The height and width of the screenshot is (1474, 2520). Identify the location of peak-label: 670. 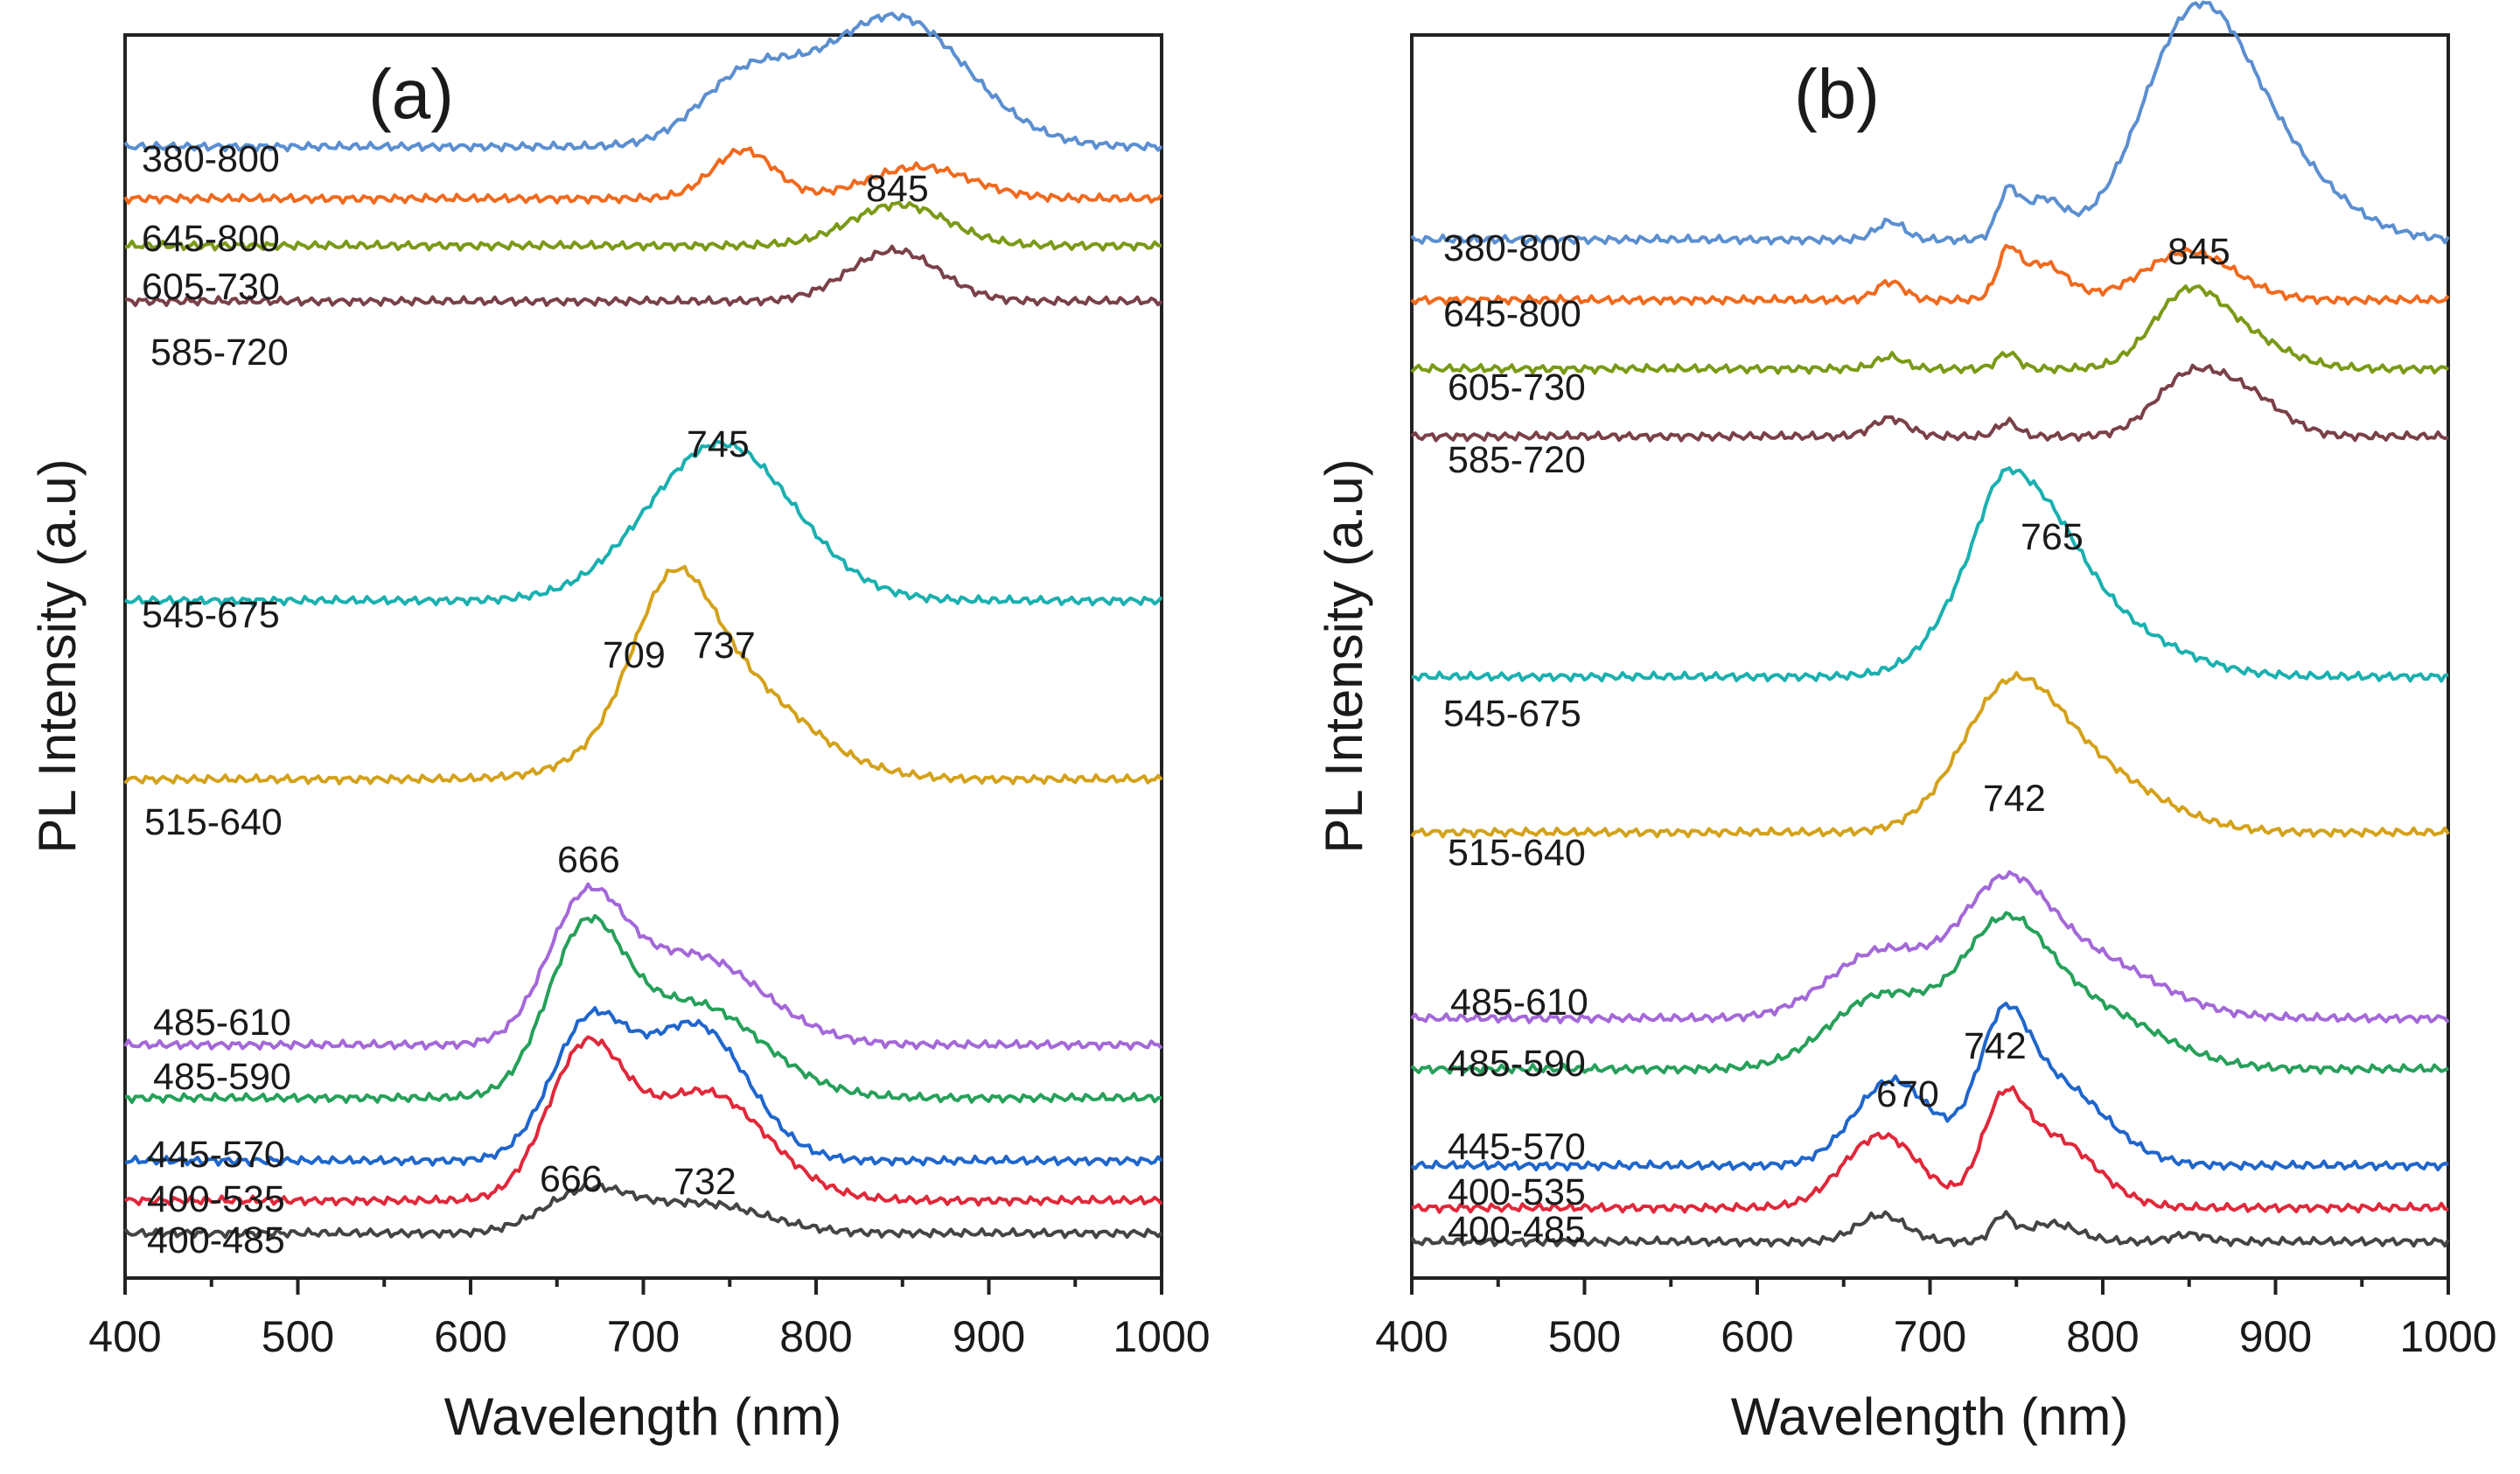
(1907, 1094).